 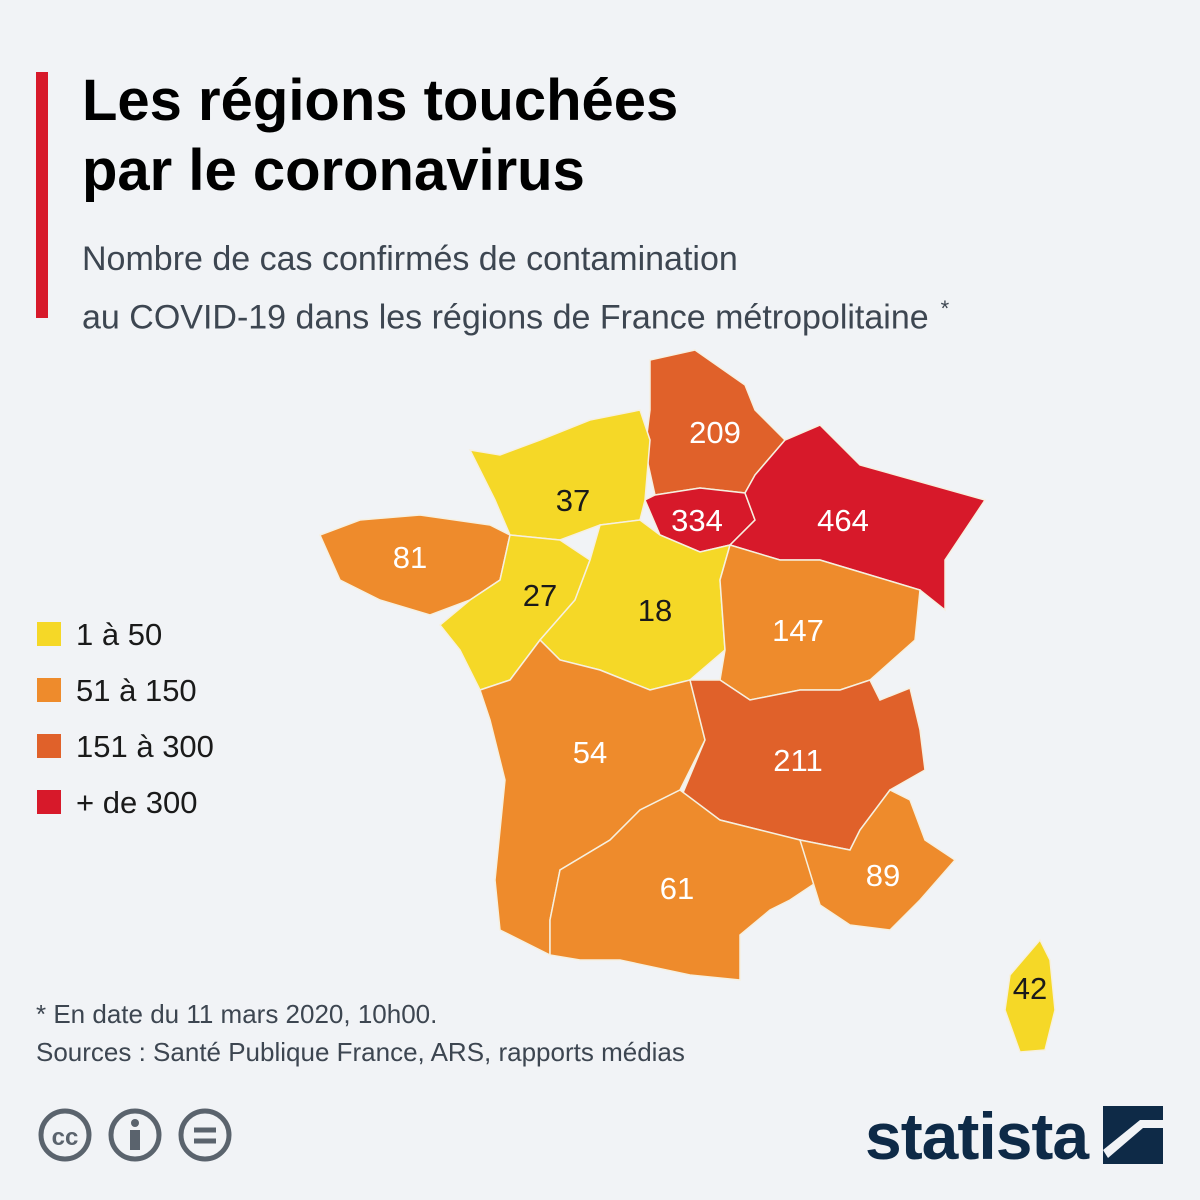 I want to click on region-value: 334, so click(x=697, y=520).